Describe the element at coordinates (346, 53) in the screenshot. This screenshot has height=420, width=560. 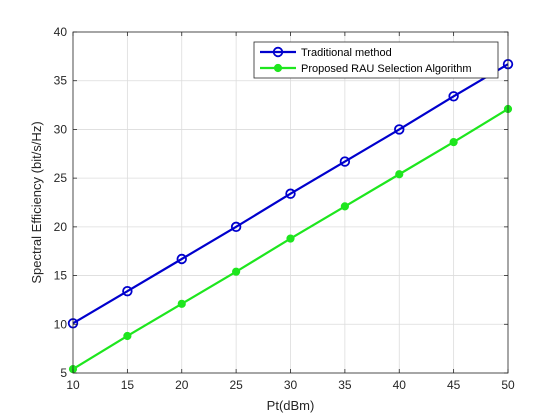
I see `legend-label: Traditional method` at that location.